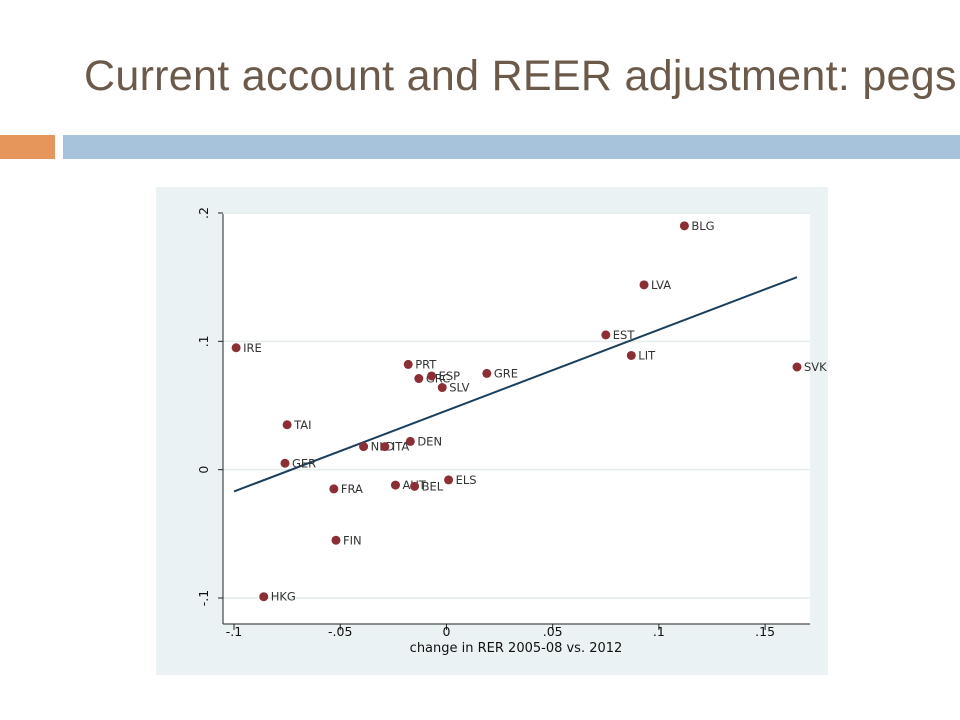 This screenshot has height=720, width=960. Describe the element at coordinates (304, 463) in the screenshot. I see `point-label-ger: GER` at that location.